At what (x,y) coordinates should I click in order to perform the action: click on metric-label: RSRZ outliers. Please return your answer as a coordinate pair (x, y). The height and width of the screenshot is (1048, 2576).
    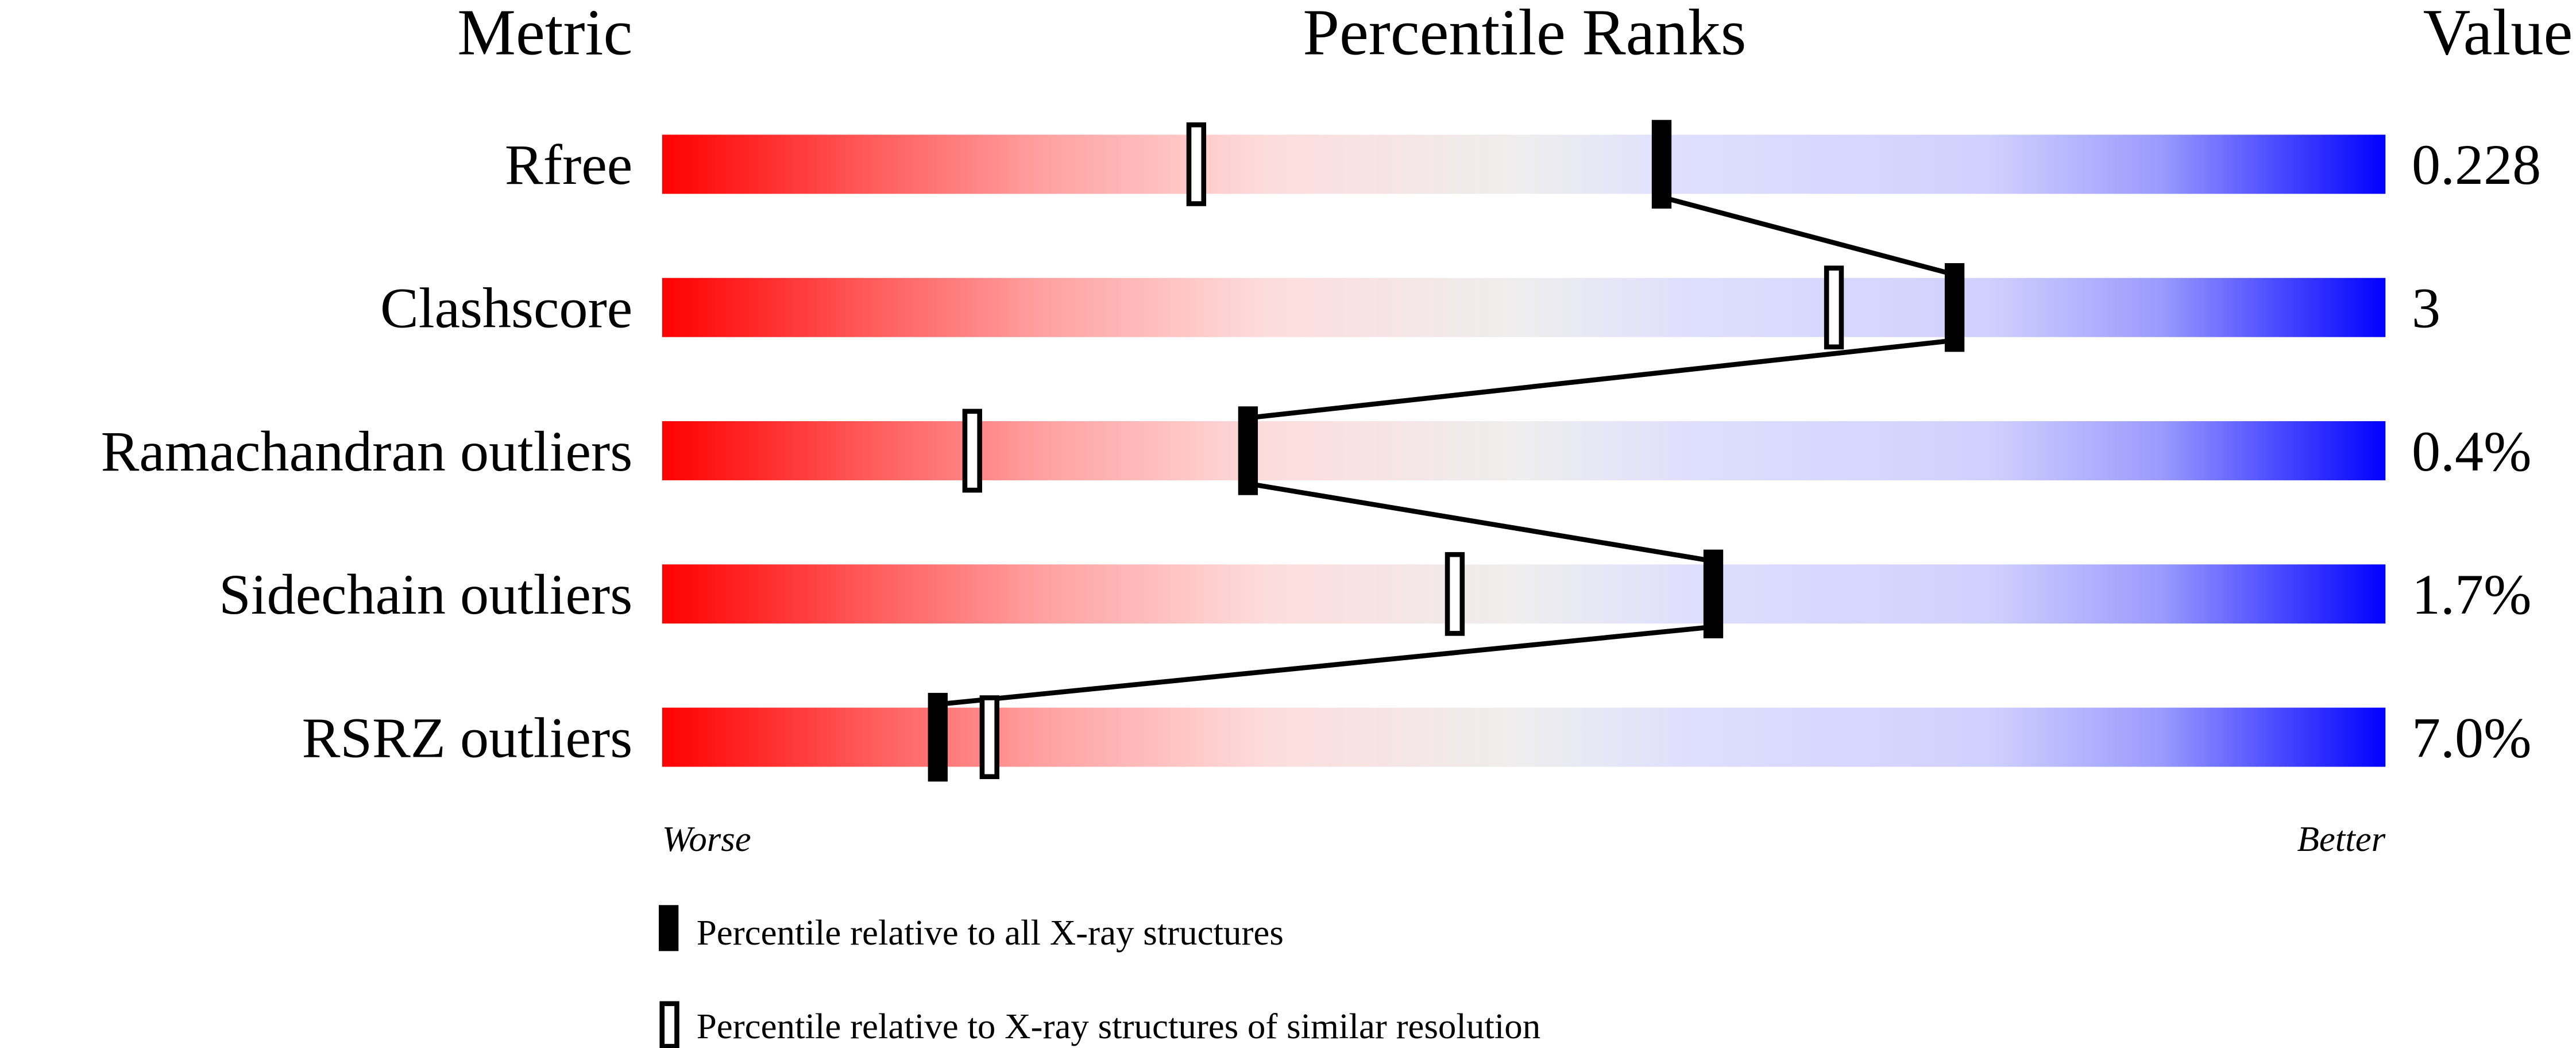
    Looking at the image, I should click on (467, 738).